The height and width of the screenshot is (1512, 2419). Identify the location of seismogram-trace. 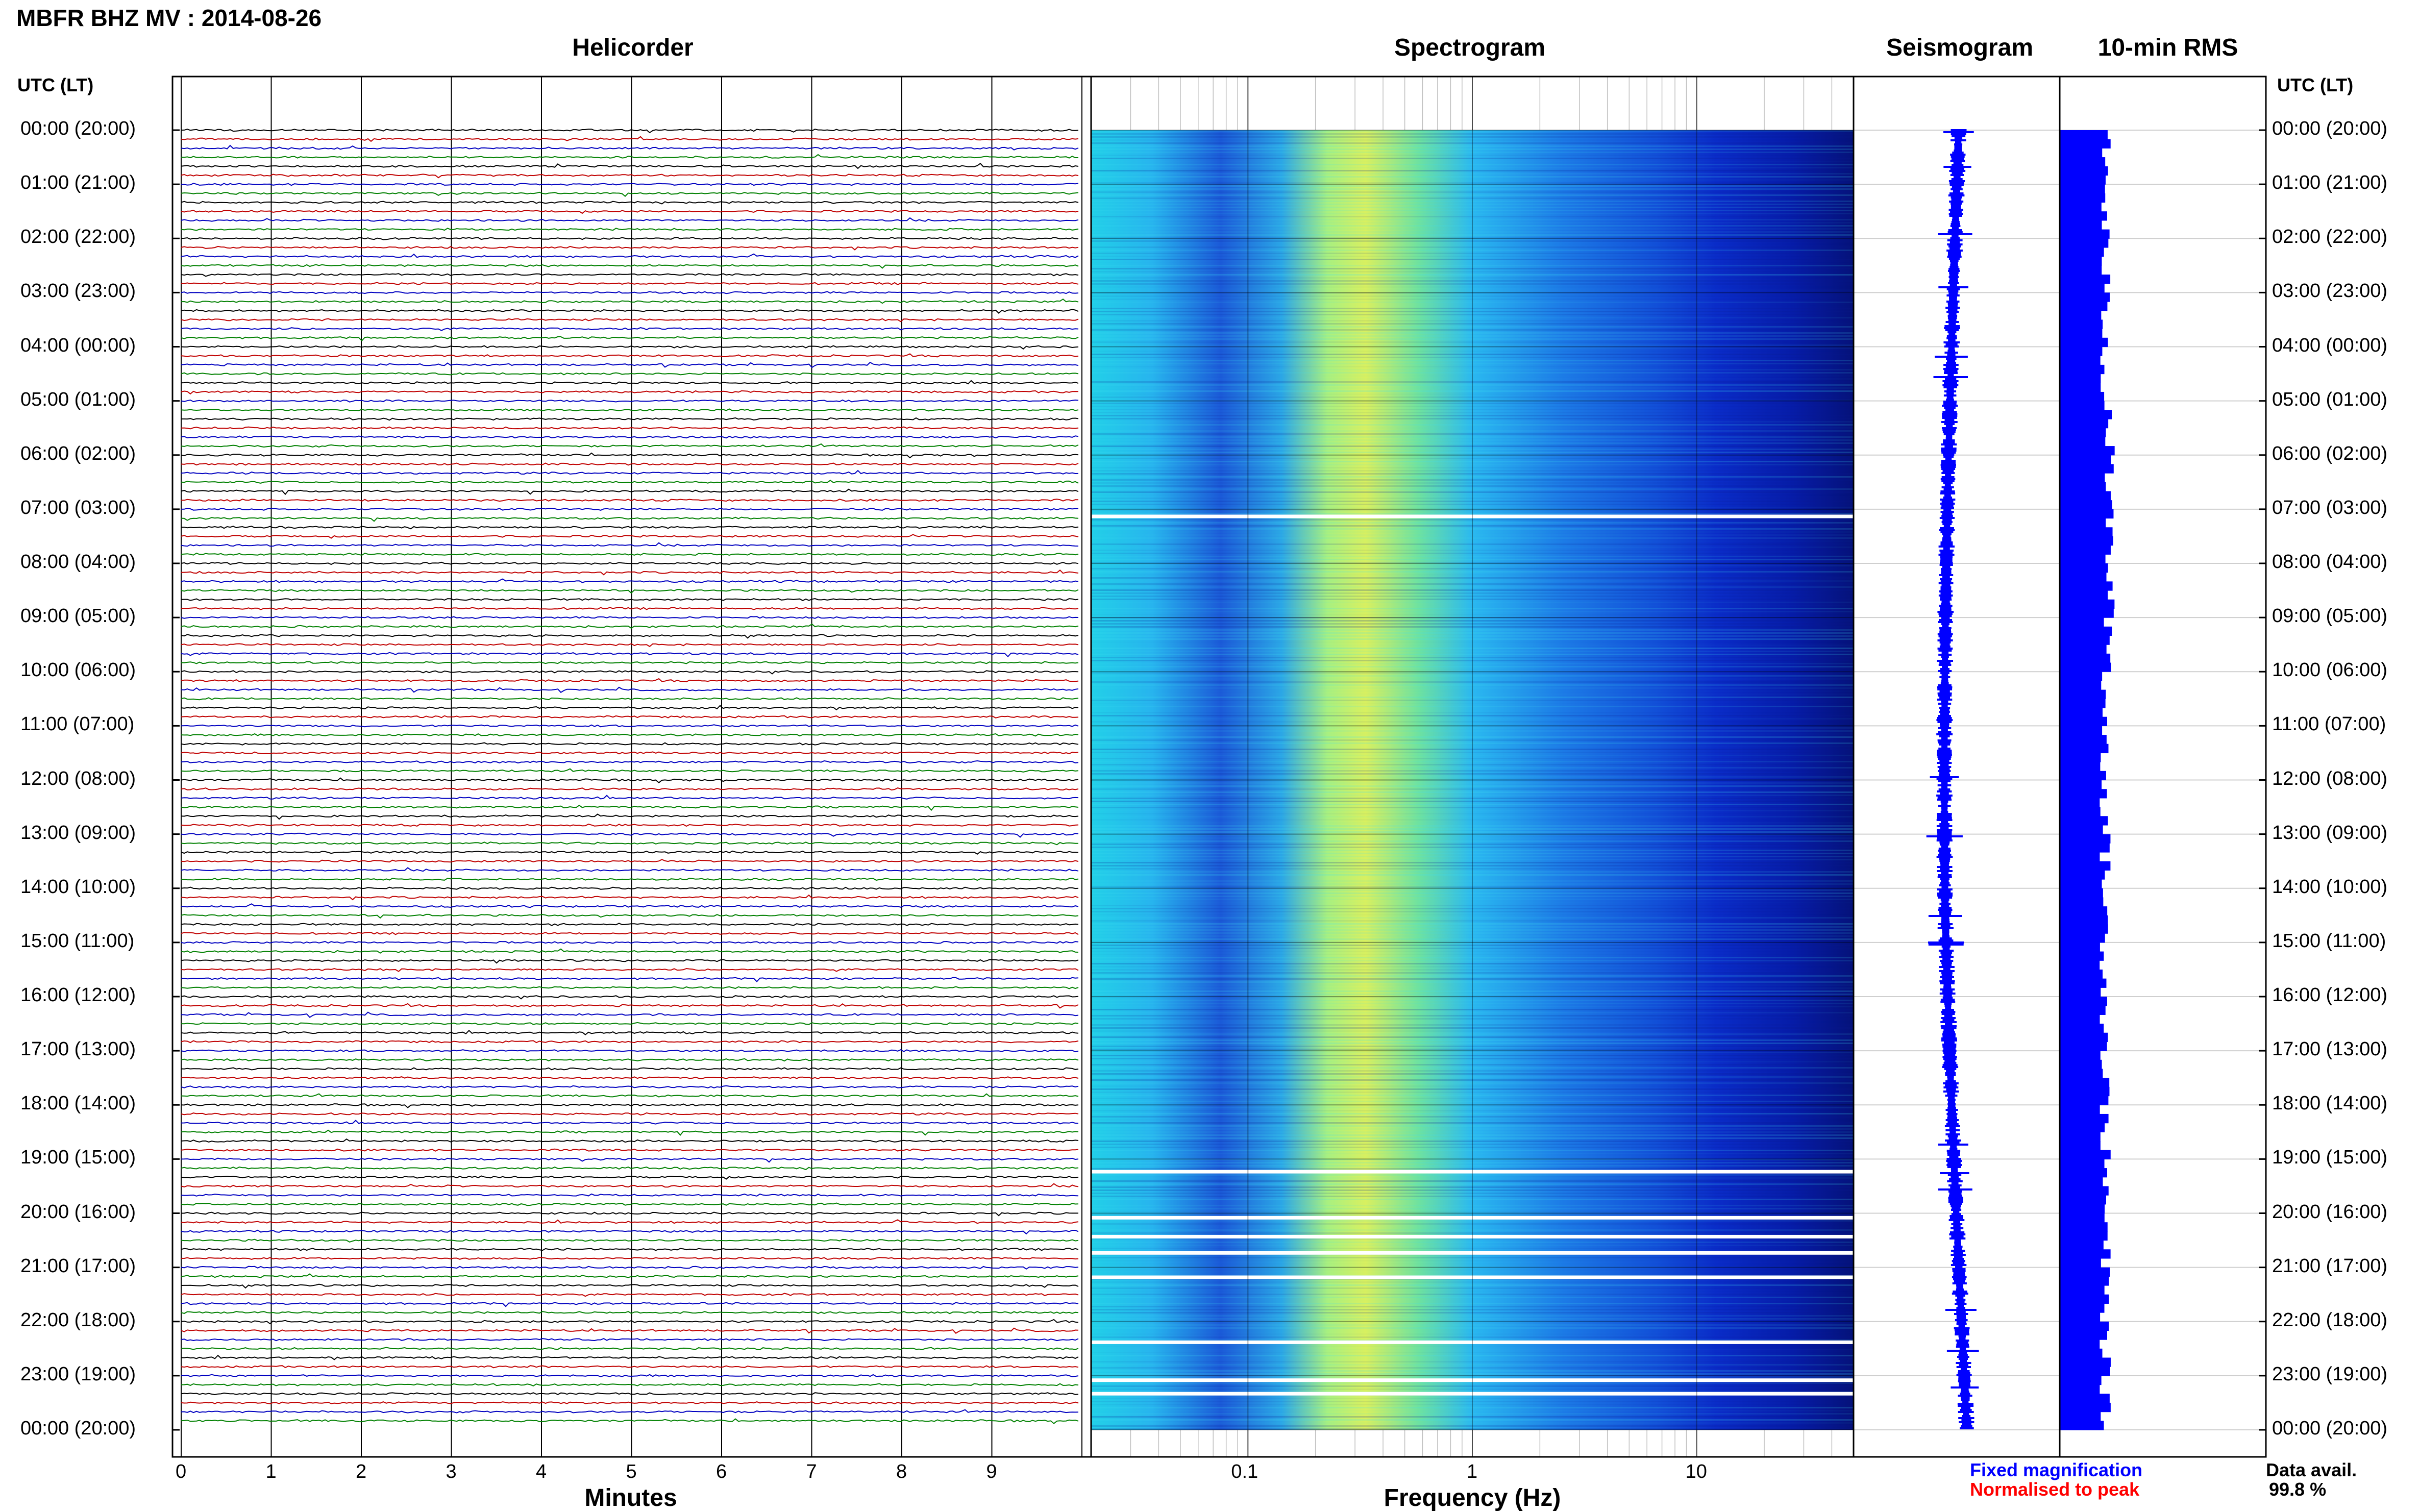
(1952, 779).